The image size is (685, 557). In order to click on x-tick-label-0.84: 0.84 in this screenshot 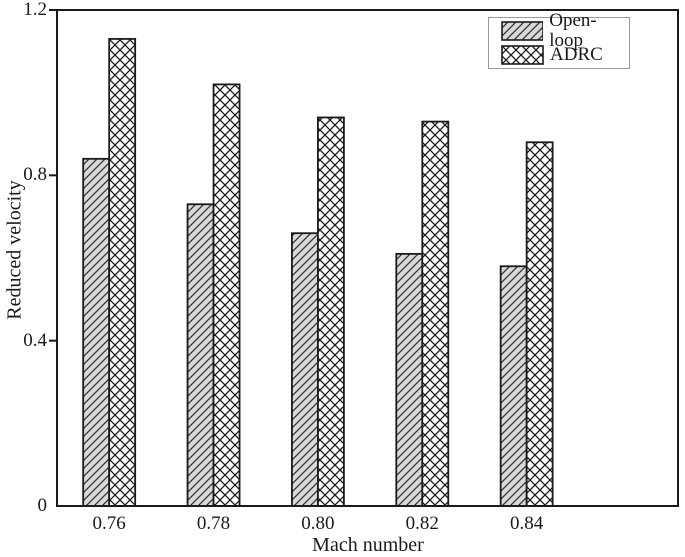, I will do `click(527, 523)`.